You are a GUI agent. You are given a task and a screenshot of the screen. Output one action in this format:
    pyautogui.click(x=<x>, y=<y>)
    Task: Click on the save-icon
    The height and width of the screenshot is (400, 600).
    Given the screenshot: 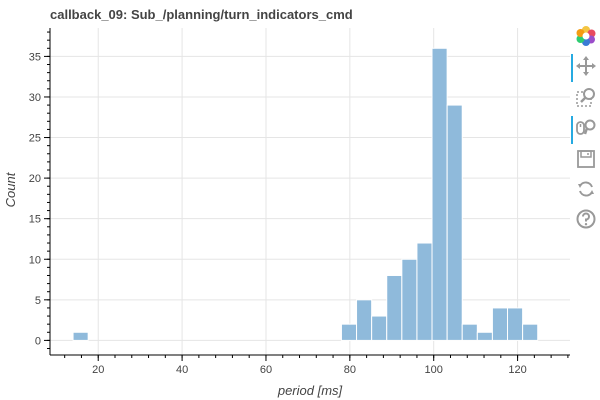 What is the action you would take?
    pyautogui.click(x=586, y=159)
    